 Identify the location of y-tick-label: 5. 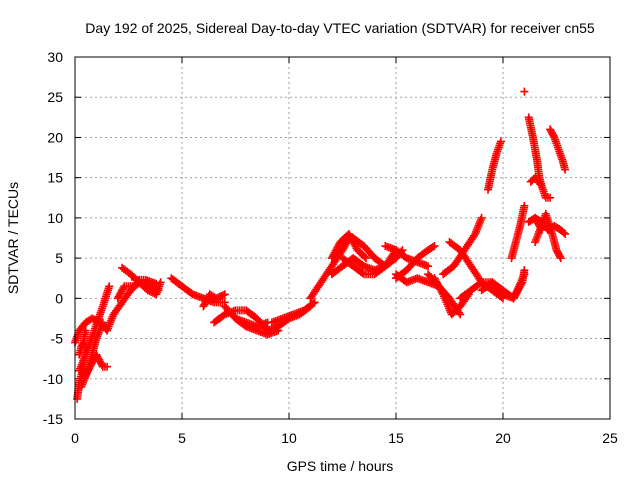
(59, 258).